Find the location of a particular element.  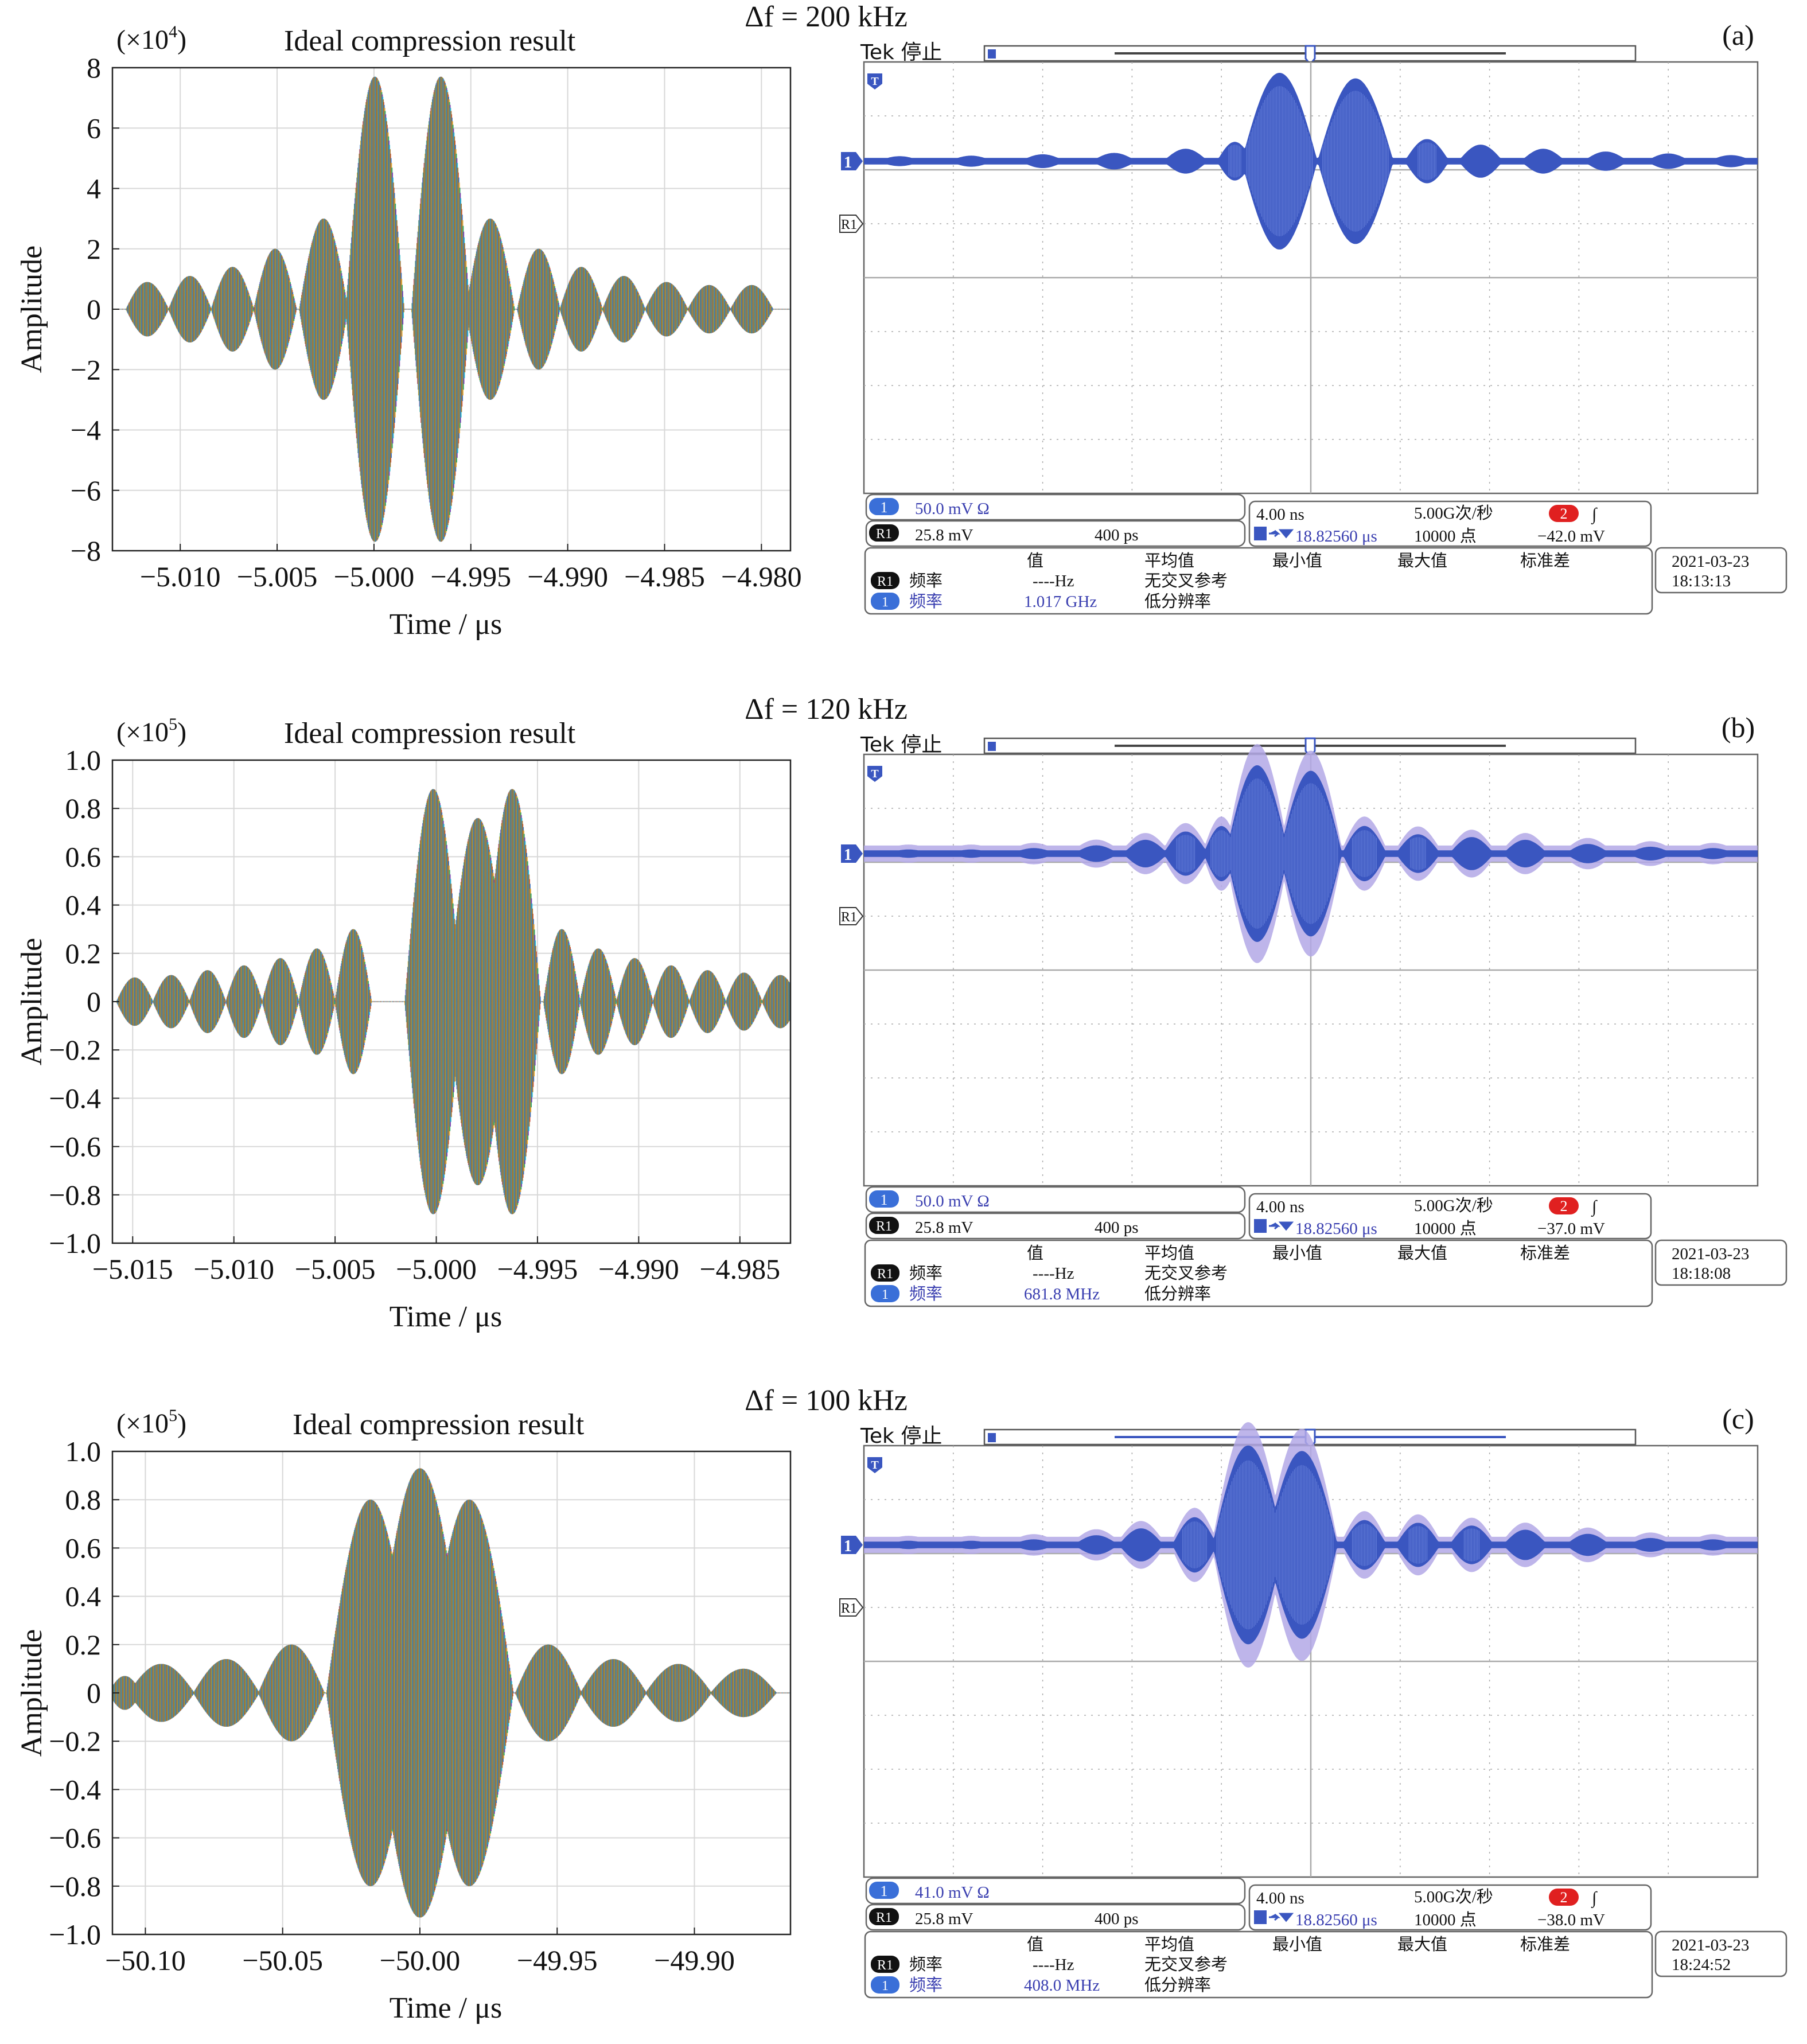

x-tick-label: −5.000 is located at coordinates (436, 1269).